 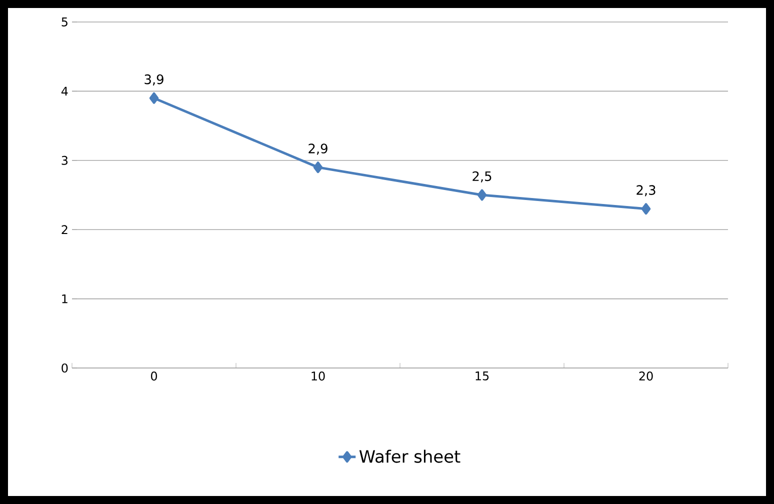 What do you see at coordinates (646, 190) in the screenshot?
I see `data-label: 2,3` at bounding box center [646, 190].